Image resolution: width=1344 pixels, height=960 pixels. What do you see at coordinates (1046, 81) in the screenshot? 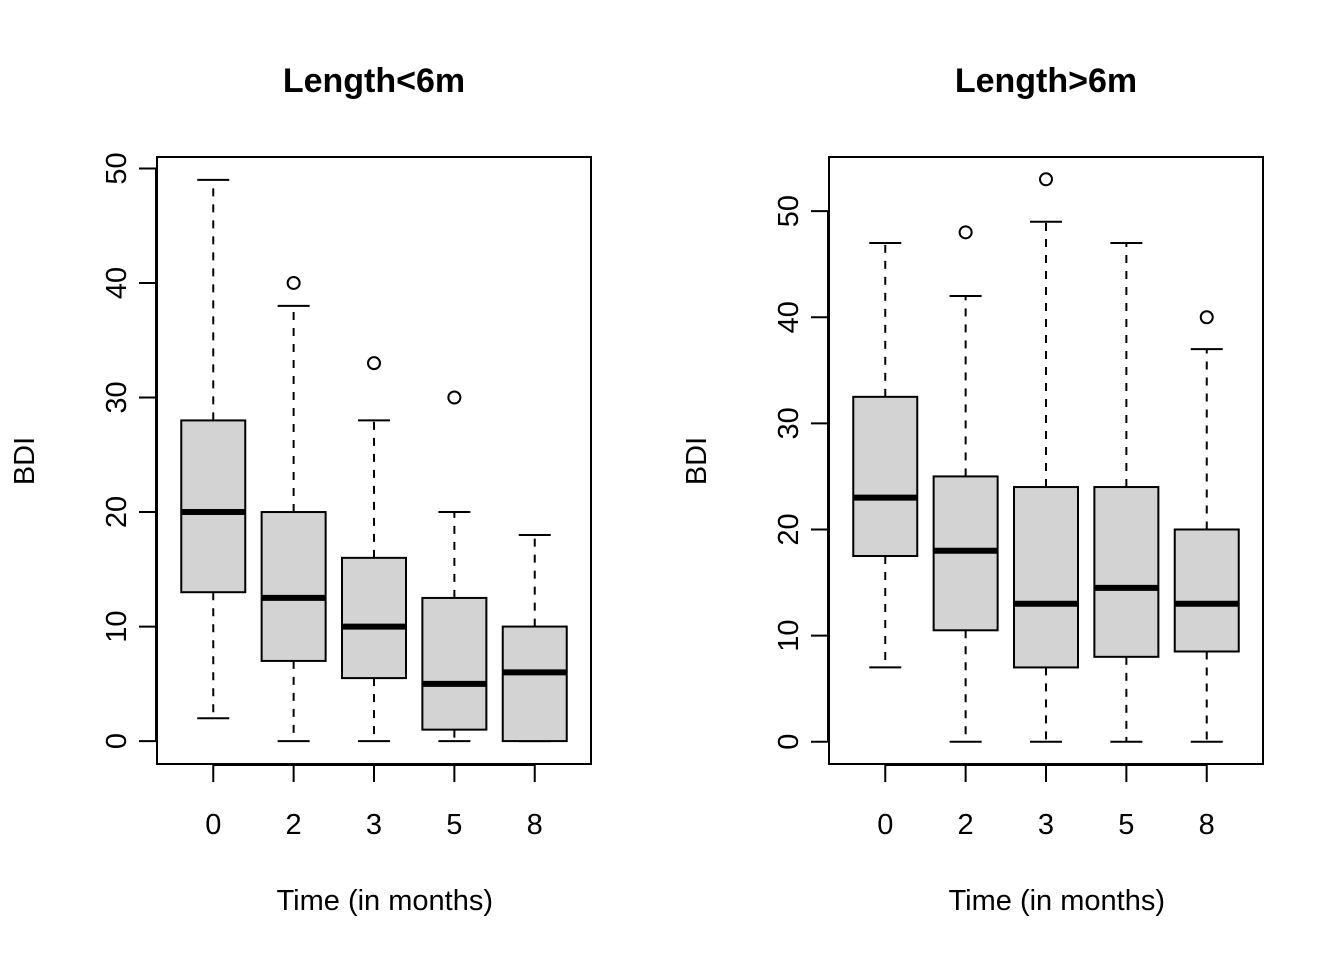
I see `chart-title: Length>6m` at bounding box center [1046, 81].